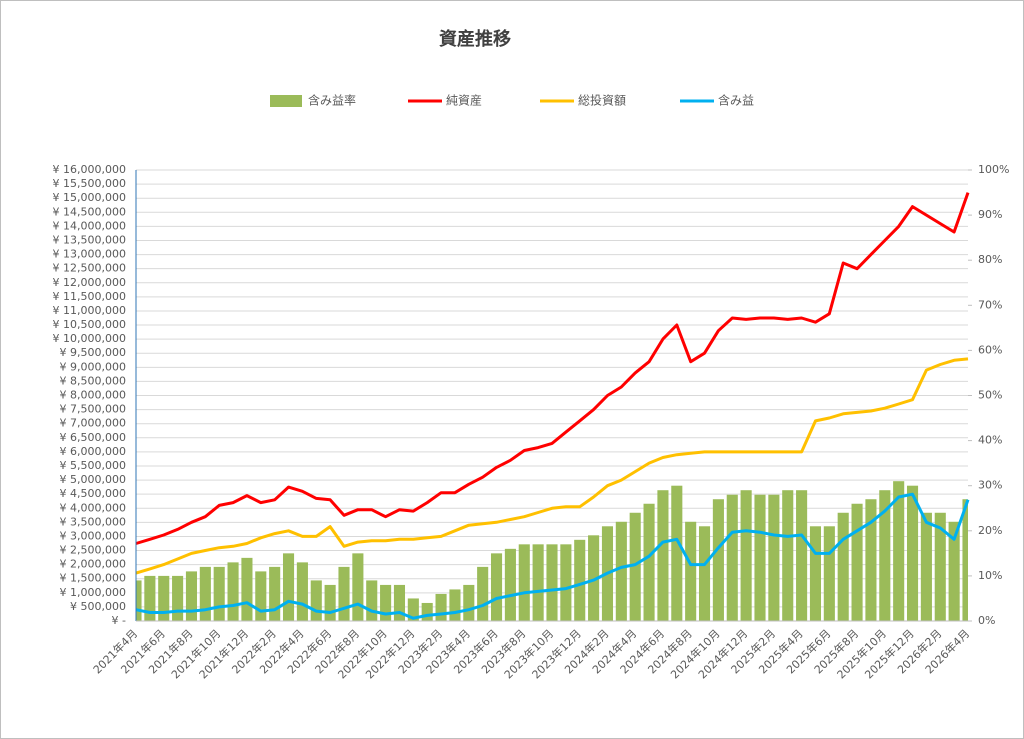 The height and width of the screenshot is (739, 1024). What do you see at coordinates (986, 620) in the screenshot?
I see `y2-tick-label: 0%` at bounding box center [986, 620].